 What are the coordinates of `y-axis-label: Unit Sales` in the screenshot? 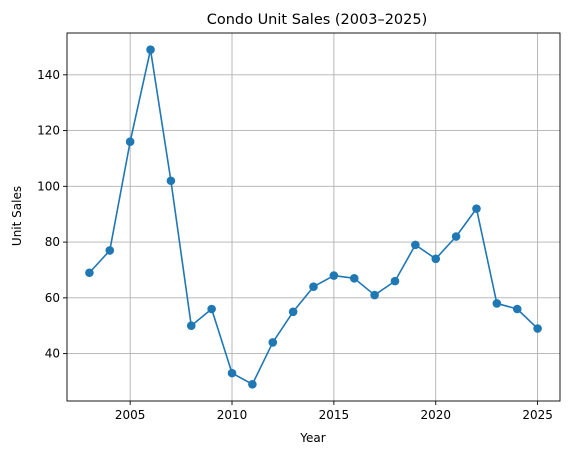 It's located at (17, 216).